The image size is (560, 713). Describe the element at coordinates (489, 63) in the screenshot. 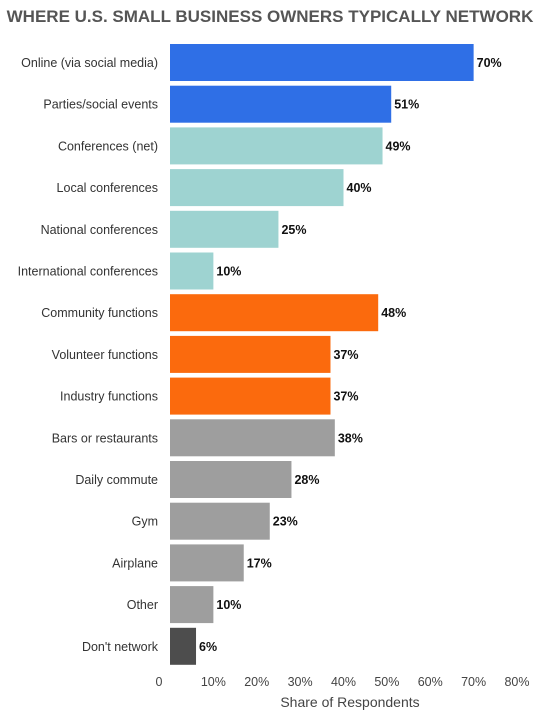

I see `value-label: 70%` at that location.